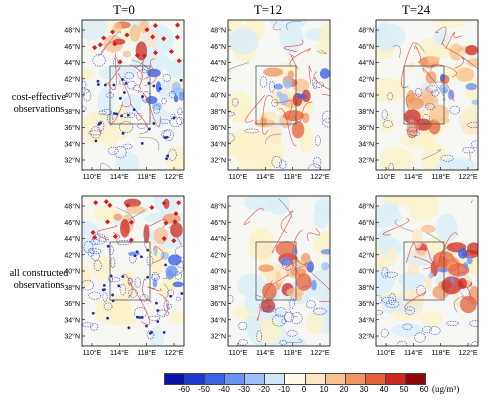 The height and width of the screenshot is (402, 500). Describe the element at coordinates (39, 279) in the screenshot. I see `row-label-all-constructed: all constructed observations` at that location.